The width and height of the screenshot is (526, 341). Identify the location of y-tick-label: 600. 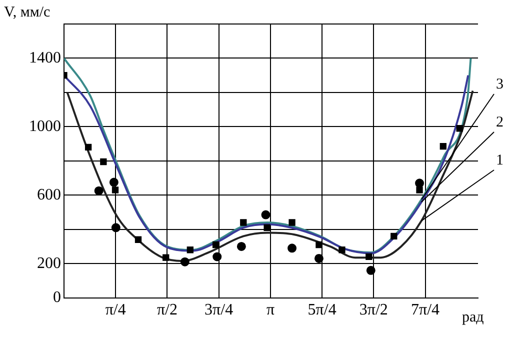
(49, 195).